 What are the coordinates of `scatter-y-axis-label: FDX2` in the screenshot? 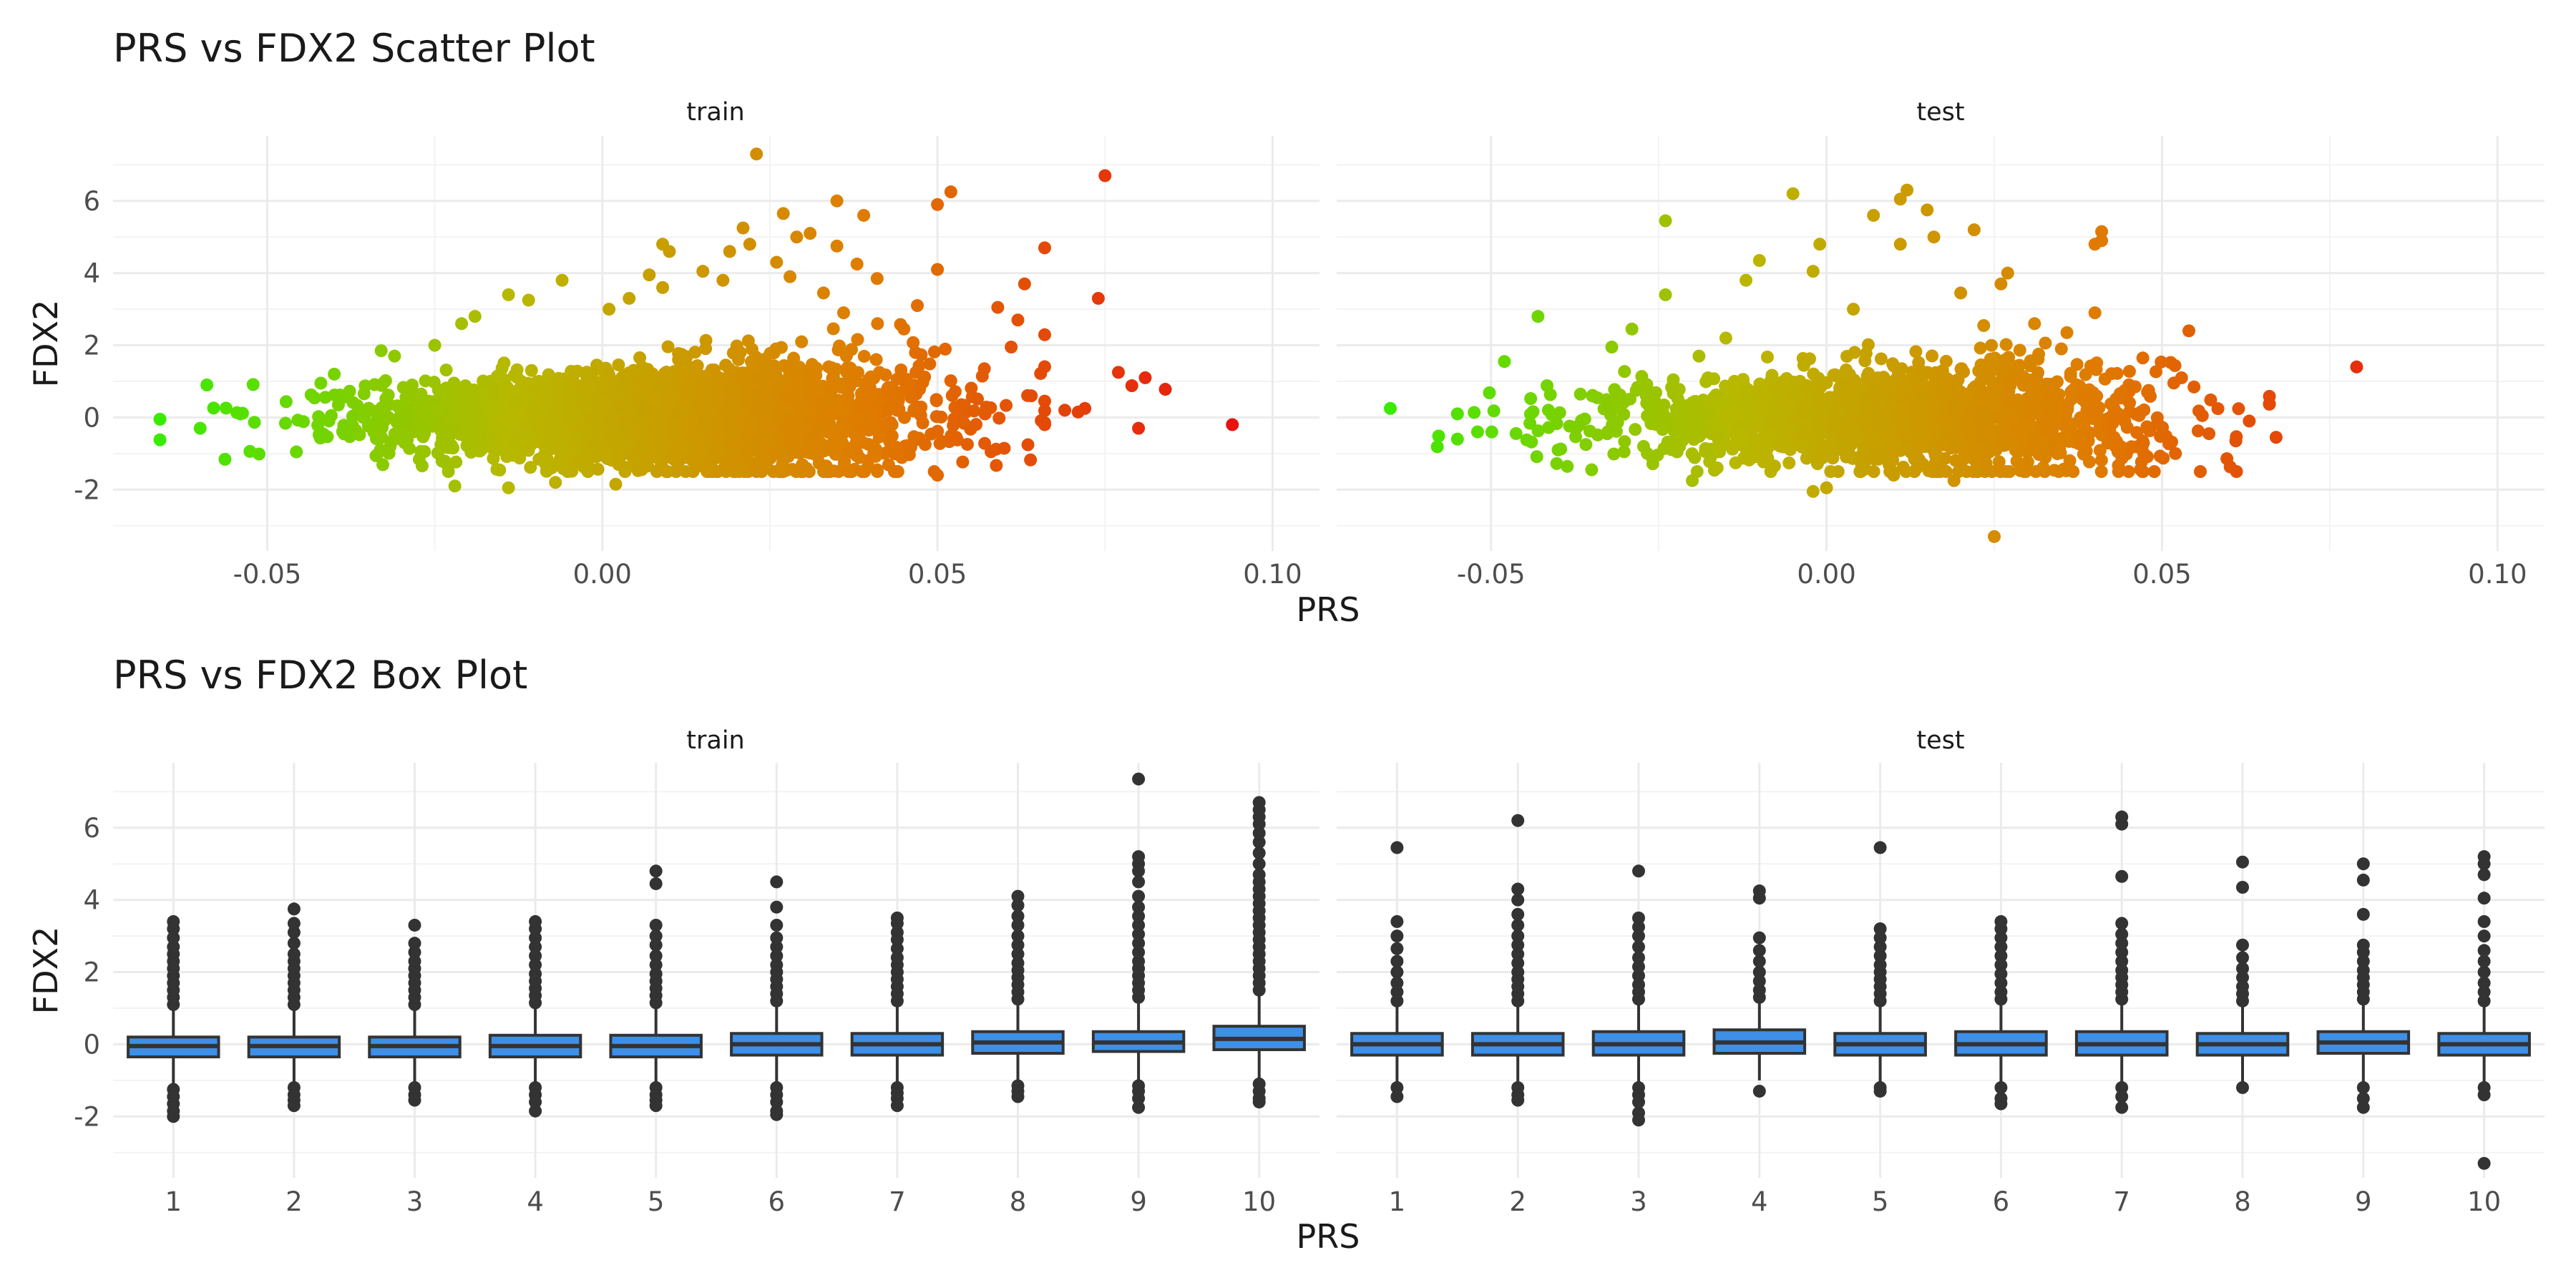 It's located at (45, 344).